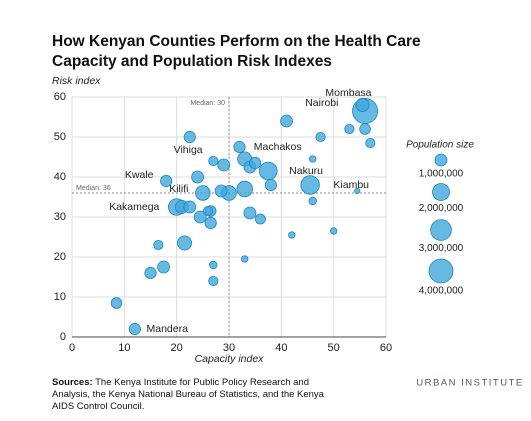 The width and height of the screenshot is (531, 421). What do you see at coordinates (139, 175) in the screenshot?
I see `point-label: Kwale` at bounding box center [139, 175].